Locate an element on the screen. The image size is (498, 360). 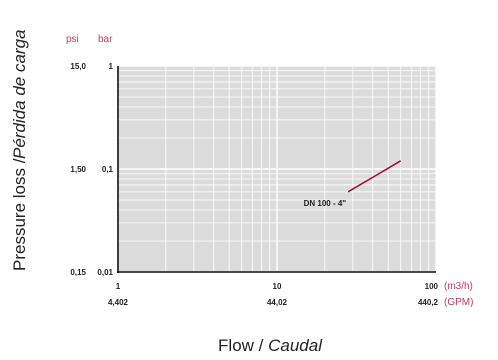
x-axis-title-main: Flow / is located at coordinates (243, 345).